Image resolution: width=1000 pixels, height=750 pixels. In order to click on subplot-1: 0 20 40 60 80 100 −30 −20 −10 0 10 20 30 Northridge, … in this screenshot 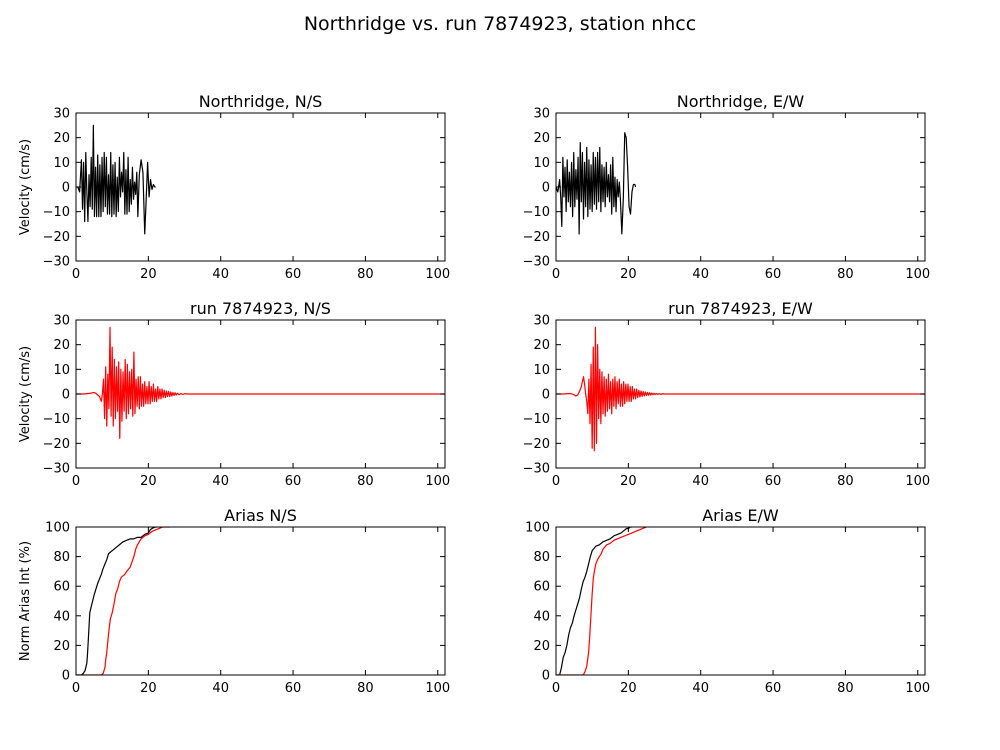, I will do `click(234, 187)`.